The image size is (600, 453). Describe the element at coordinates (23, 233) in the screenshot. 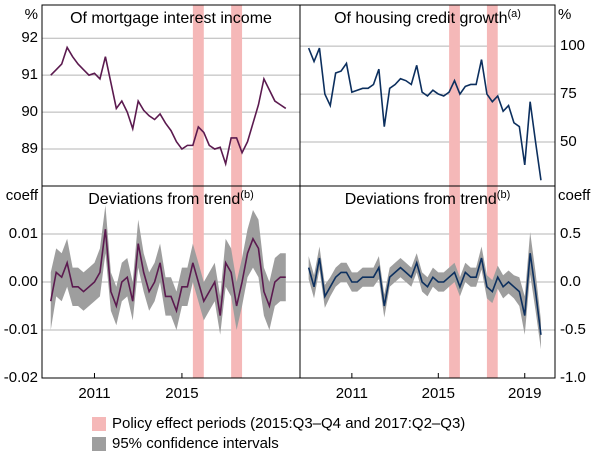

I see `y-tick-label: 0.01` at that location.